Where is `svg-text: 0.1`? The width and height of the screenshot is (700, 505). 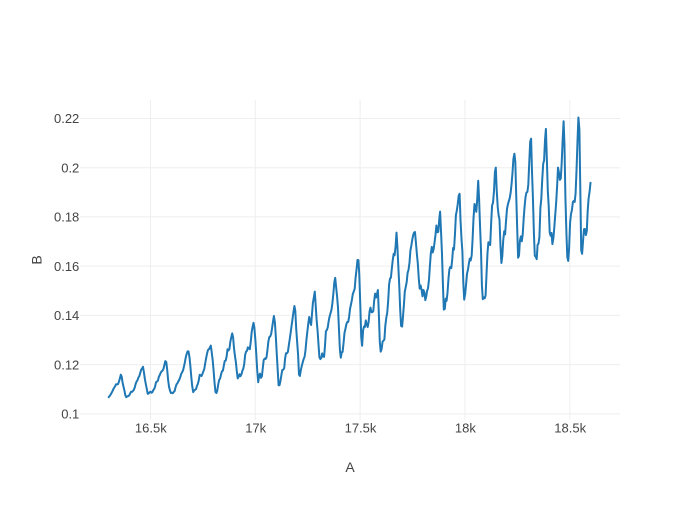 svg-text: 0.1 is located at coordinates (70, 414).